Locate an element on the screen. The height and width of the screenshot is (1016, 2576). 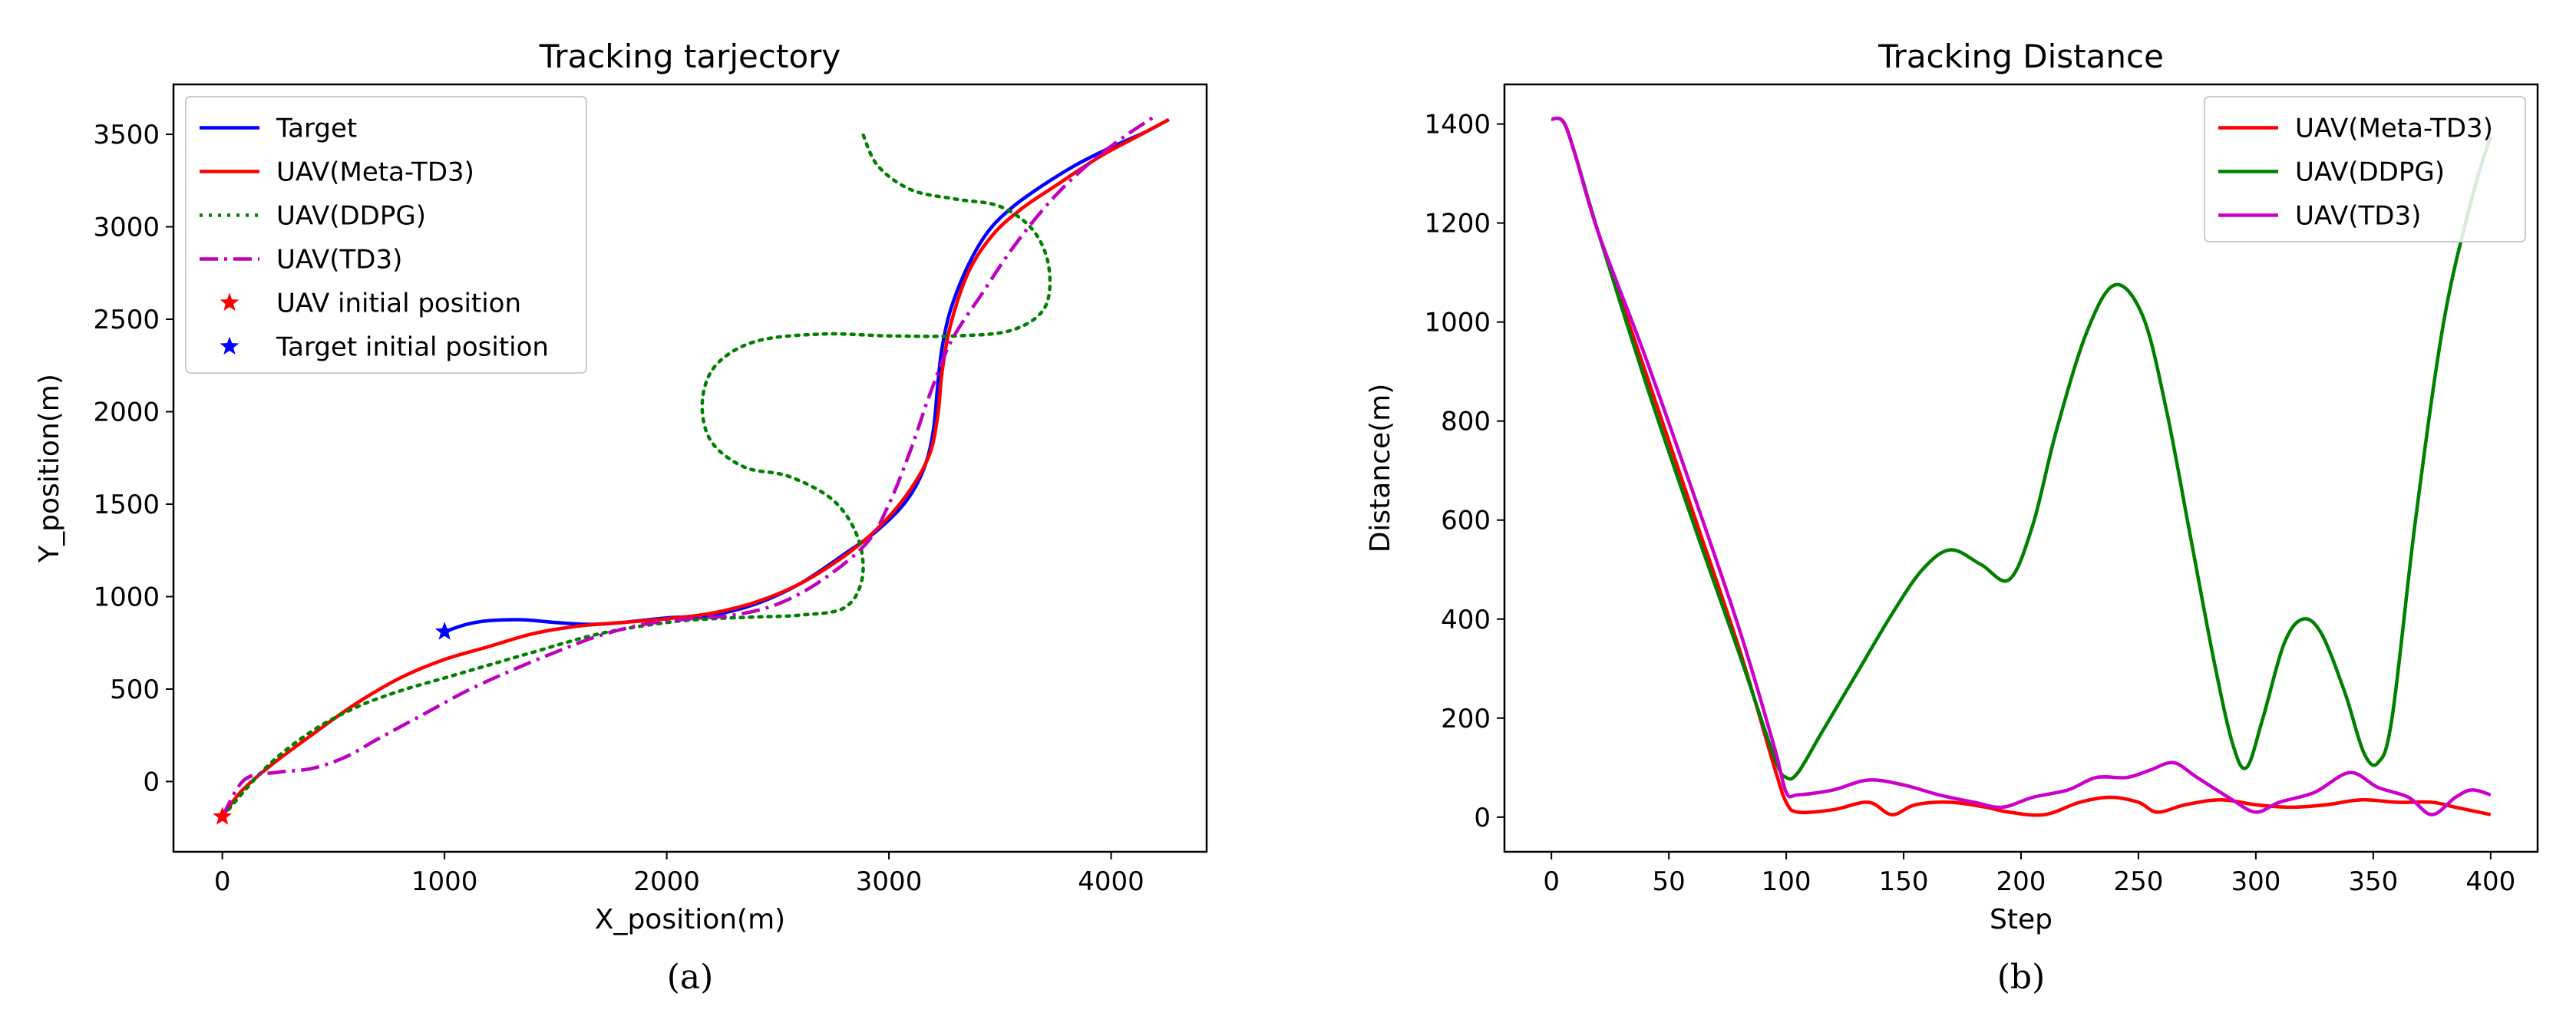
panel-caption: (b) is located at coordinates (2021, 977).